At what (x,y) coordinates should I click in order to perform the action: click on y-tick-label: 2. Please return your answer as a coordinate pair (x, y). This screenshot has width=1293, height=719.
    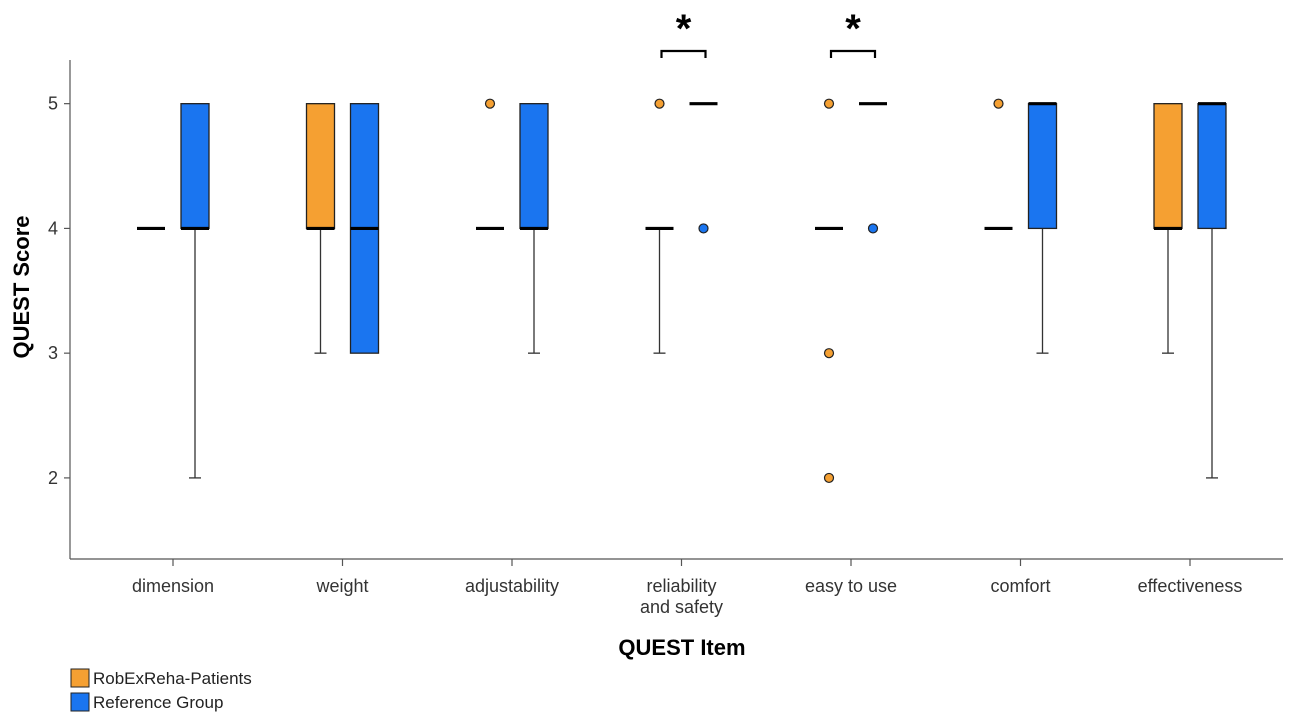
    Looking at the image, I should click on (53, 478).